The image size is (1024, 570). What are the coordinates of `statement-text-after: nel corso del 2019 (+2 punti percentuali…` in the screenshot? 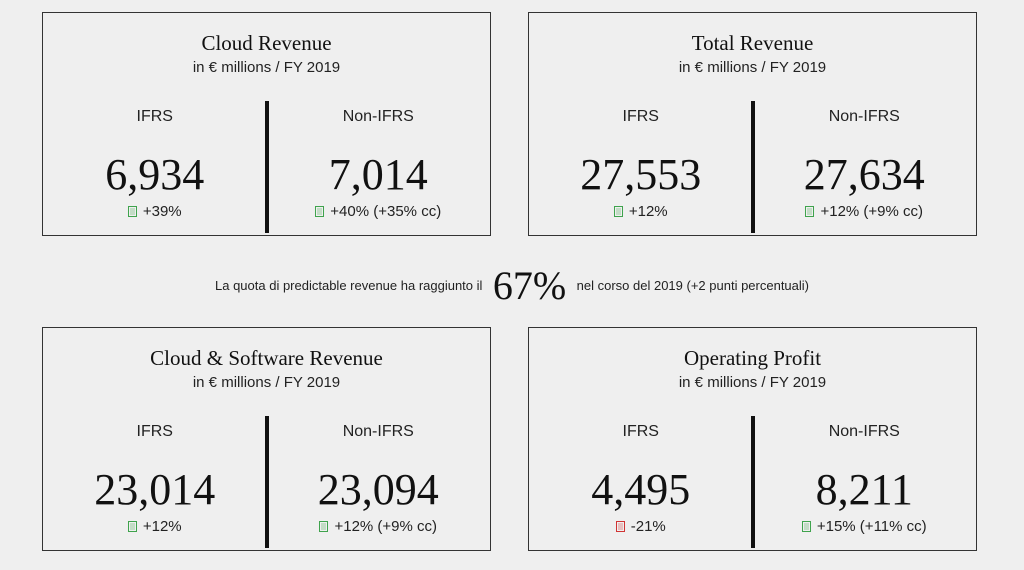 It's located at (692, 285).